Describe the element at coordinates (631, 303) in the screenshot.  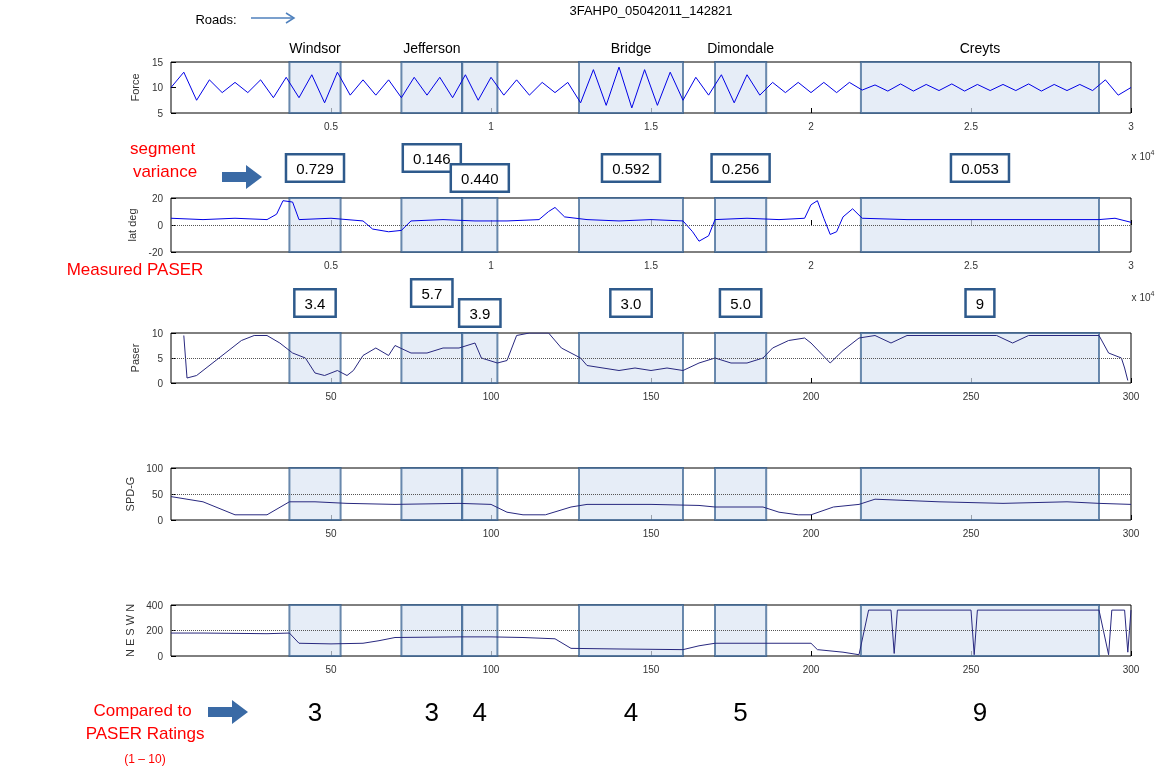
I see `band-label: 3.0` at that location.